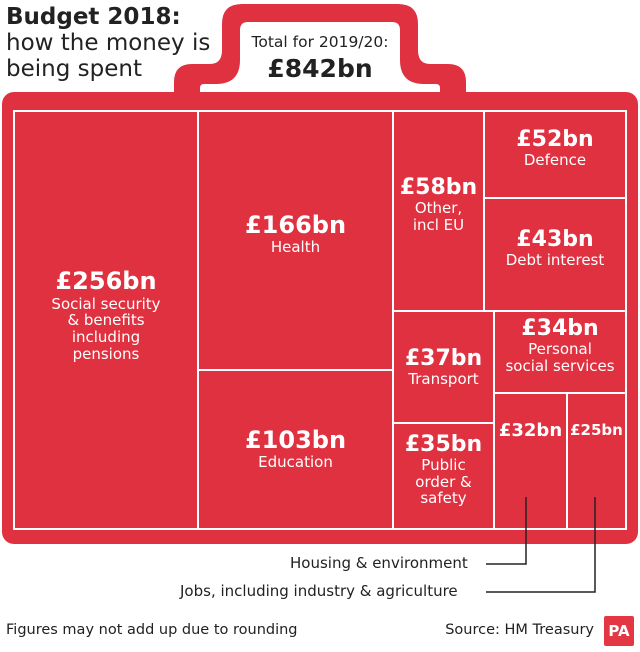 The height and width of the screenshot is (652, 640). I want to click on briefcase-handle, so click(320, 50).